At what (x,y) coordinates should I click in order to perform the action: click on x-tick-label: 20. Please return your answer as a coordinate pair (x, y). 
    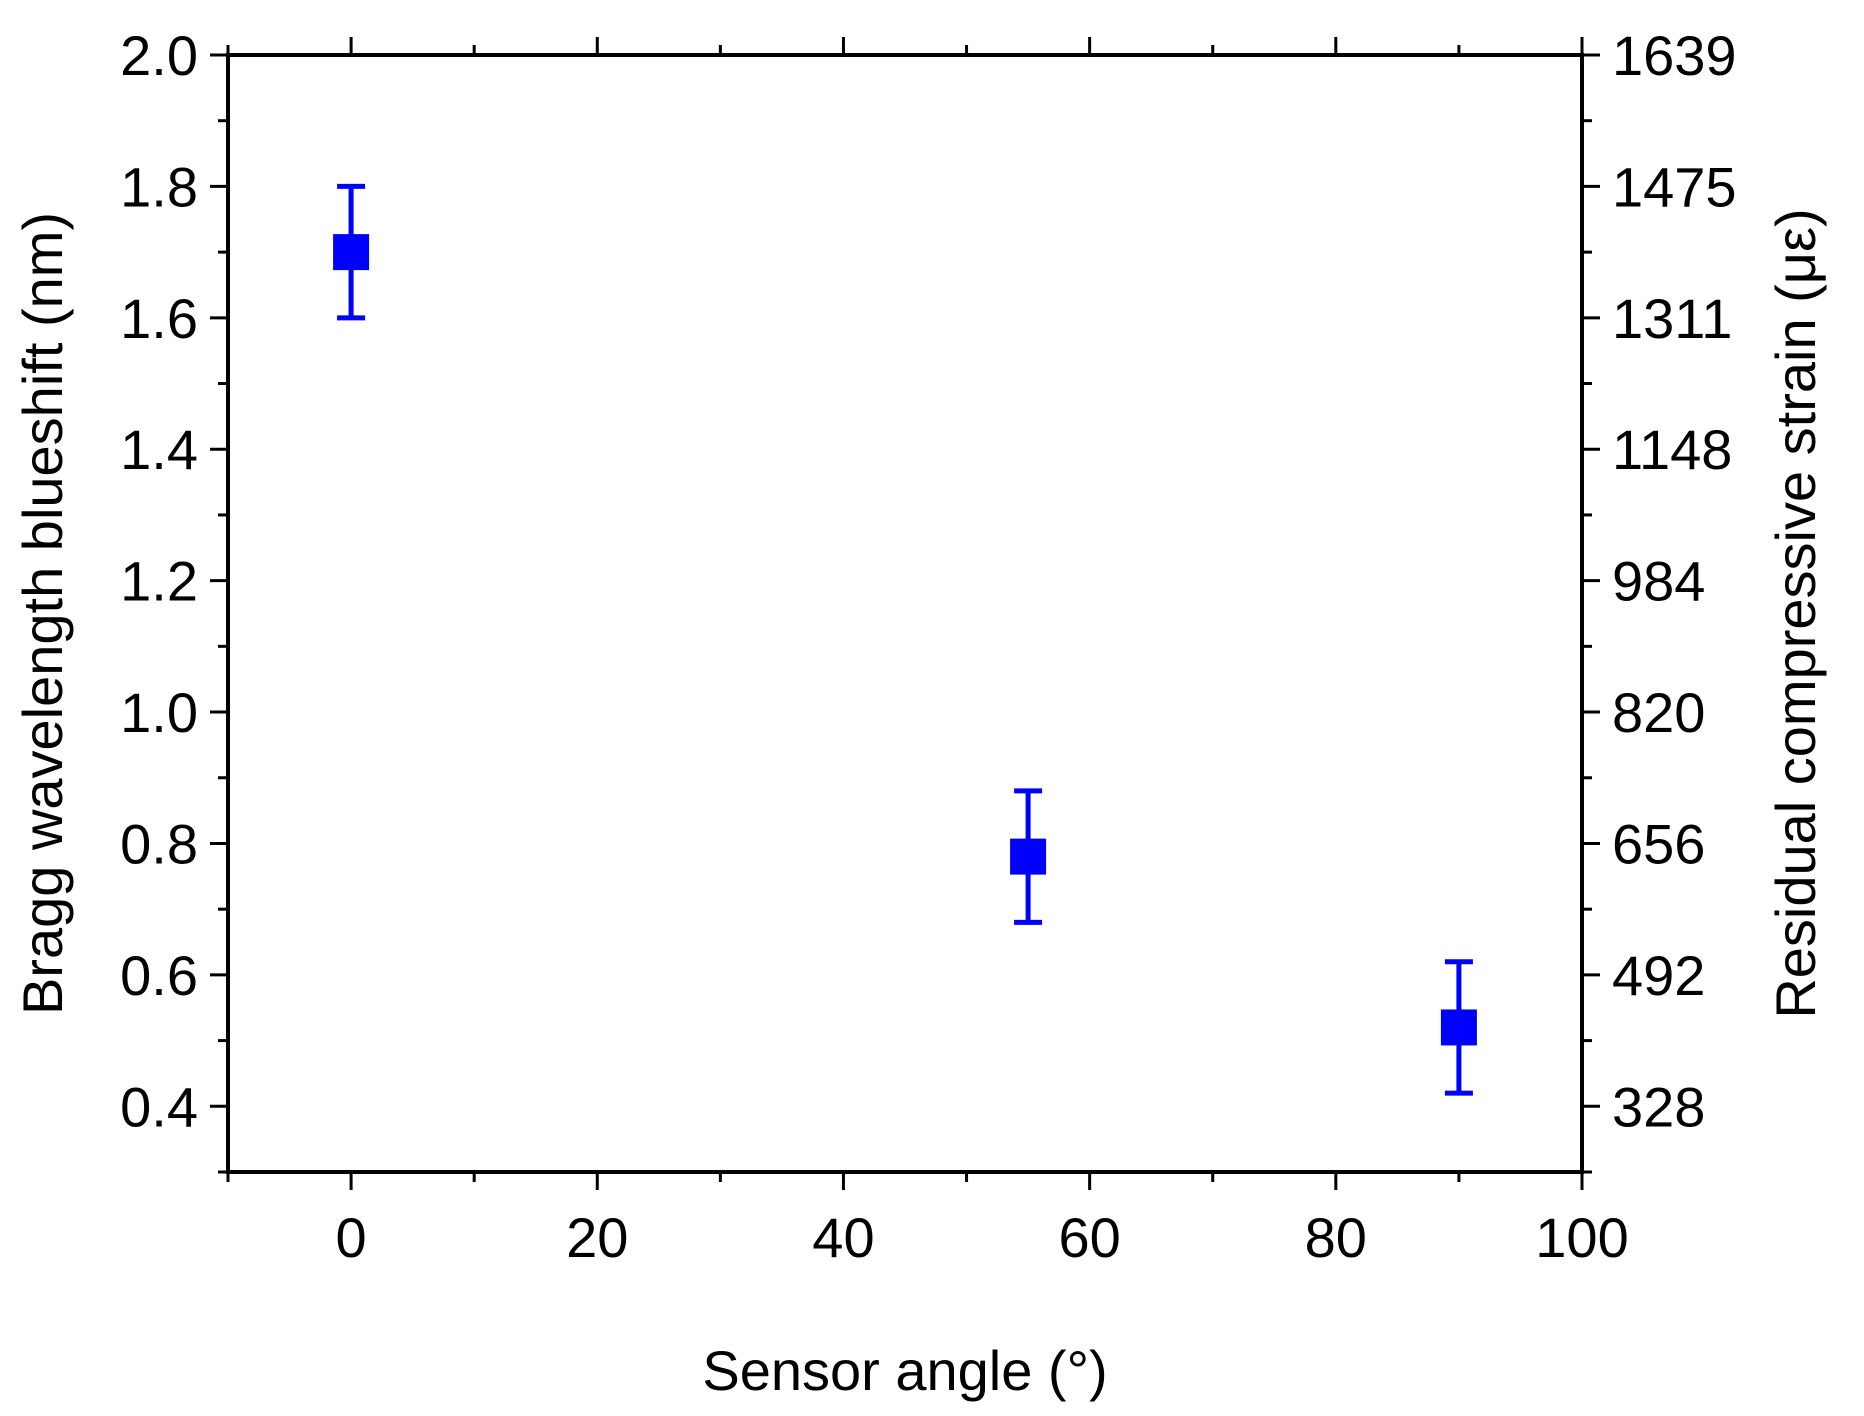
    Looking at the image, I should click on (597, 1237).